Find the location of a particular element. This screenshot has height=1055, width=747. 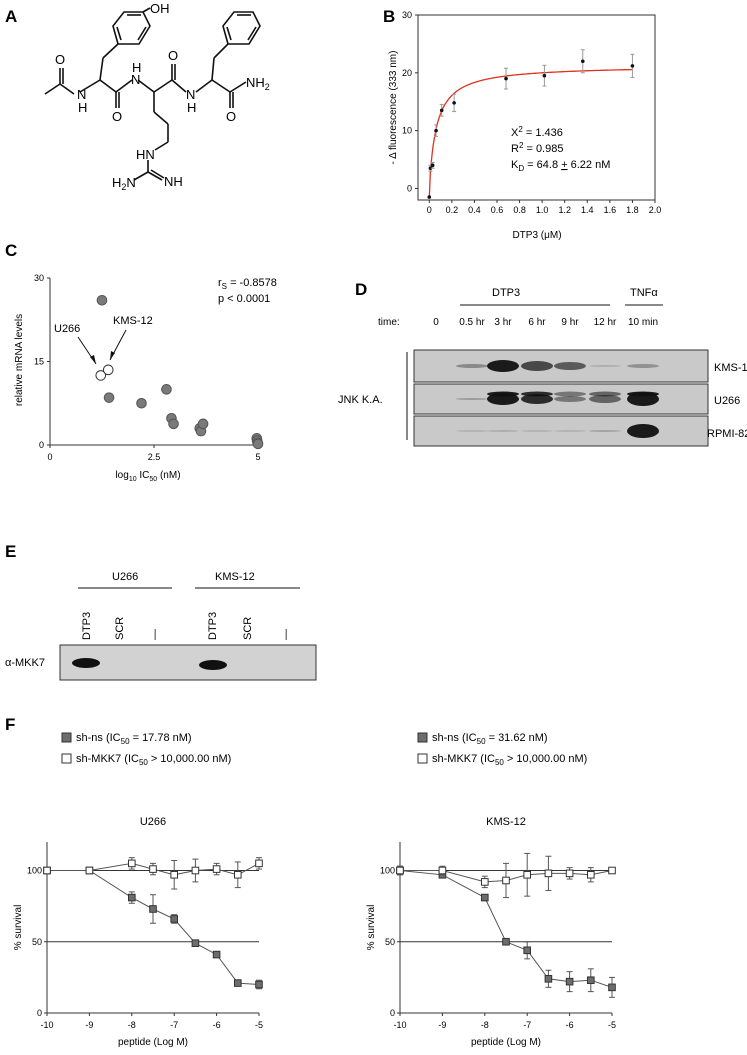

b-xlabel: DTP3 (μM) is located at coordinates (536, 235).